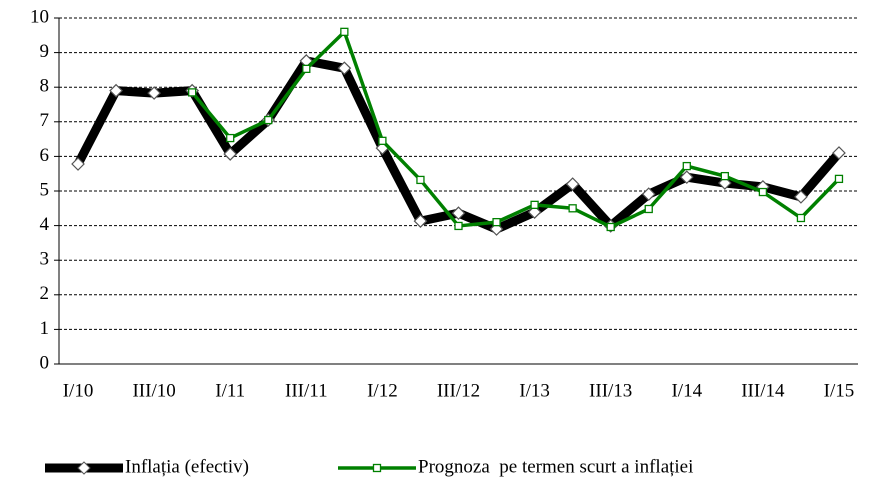 The height and width of the screenshot is (486, 871). Describe the element at coordinates (686, 390) in the screenshot. I see `x-tick-label: I/14` at that location.